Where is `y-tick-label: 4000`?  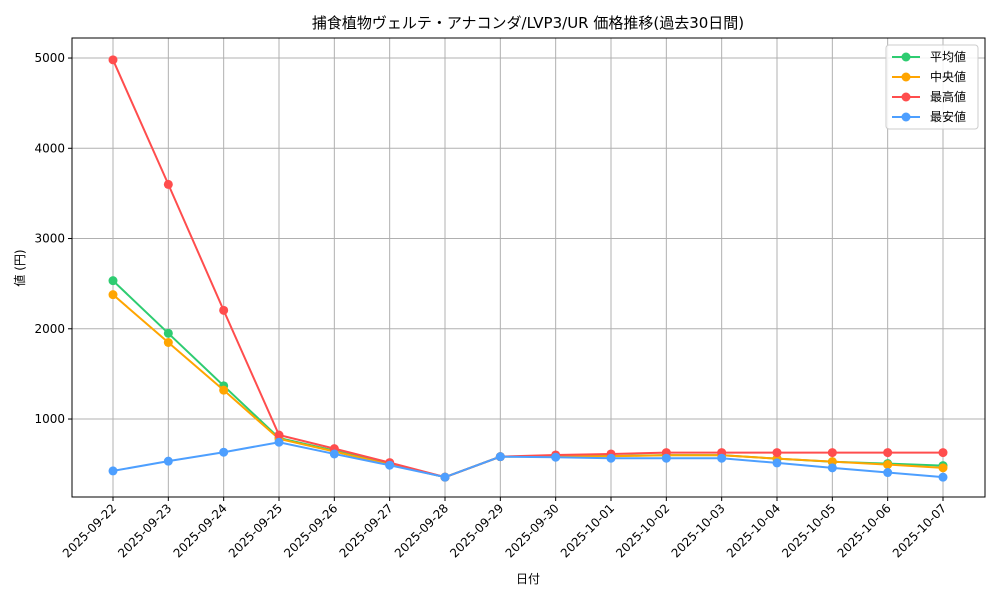 y-tick-label: 4000 is located at coordinates (49, 148).